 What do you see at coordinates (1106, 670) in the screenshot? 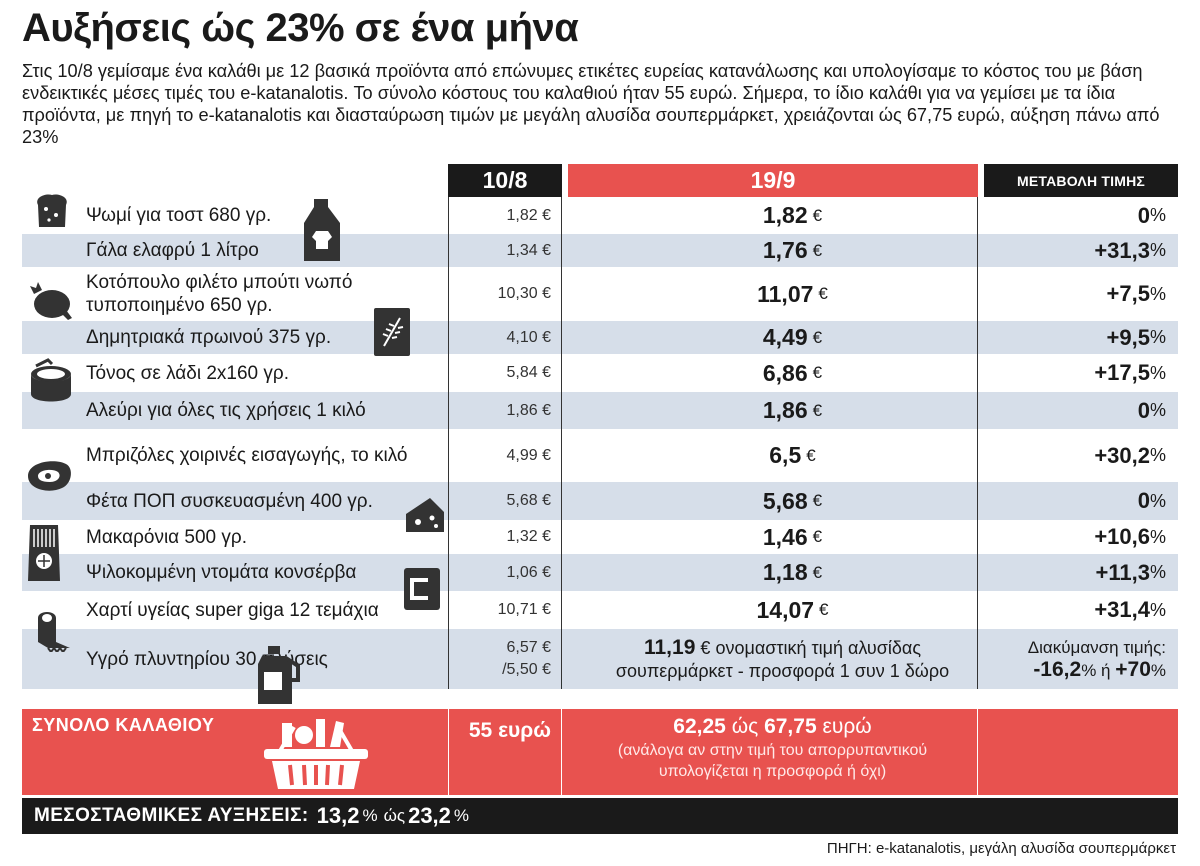
I see `price-change-or: ή` at bounding box center [1106, 670].